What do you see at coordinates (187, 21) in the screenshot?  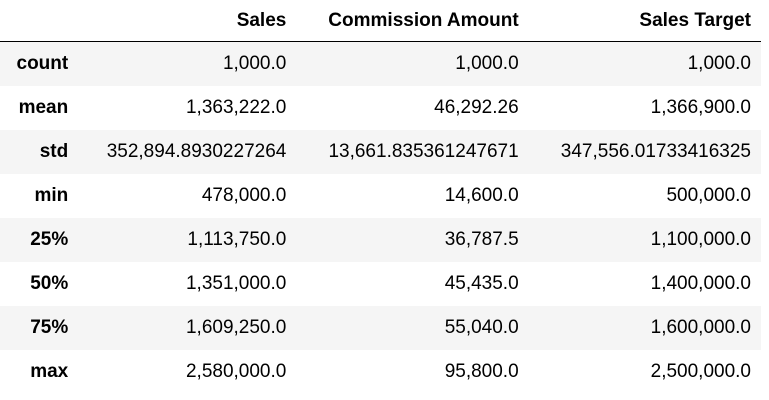 I see `column-header-sales: Sales` at bounding box center [187, 21].